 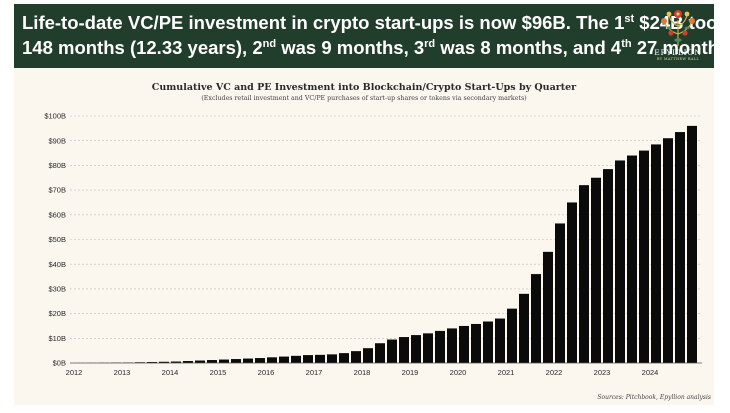 What do you see at coordinates (368, 355) in the screenshot?
I see `bar: 2018 Q1` at bounding box center [368, 355].